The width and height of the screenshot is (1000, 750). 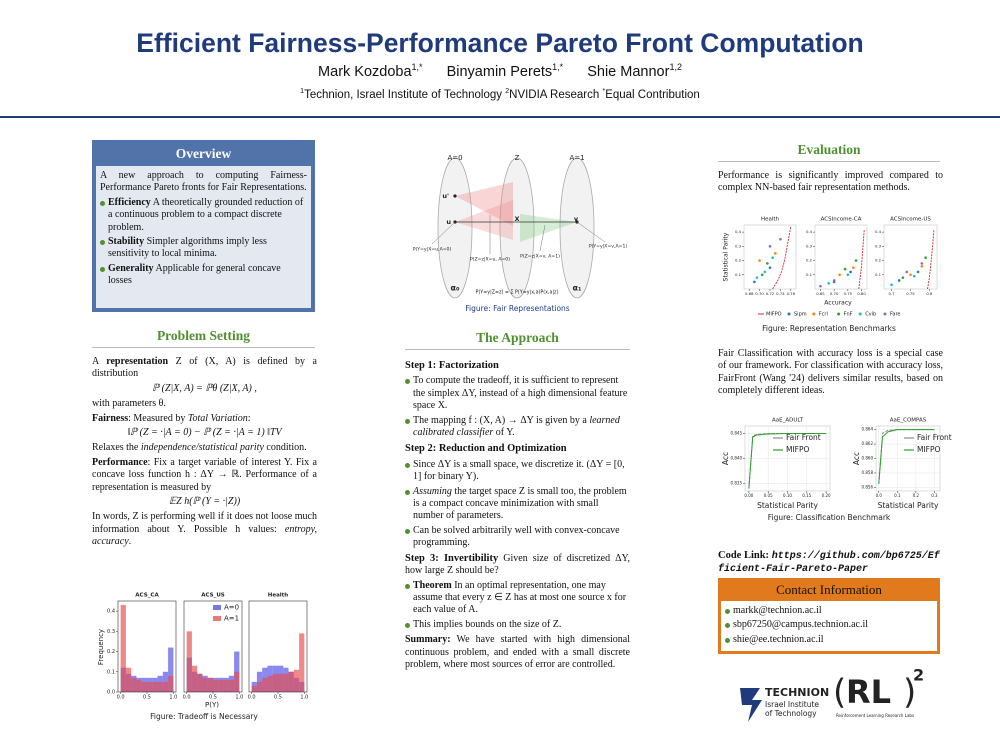 I want to click on label: P(Y=y|X=u,A=0), so click(x=432, y=250).